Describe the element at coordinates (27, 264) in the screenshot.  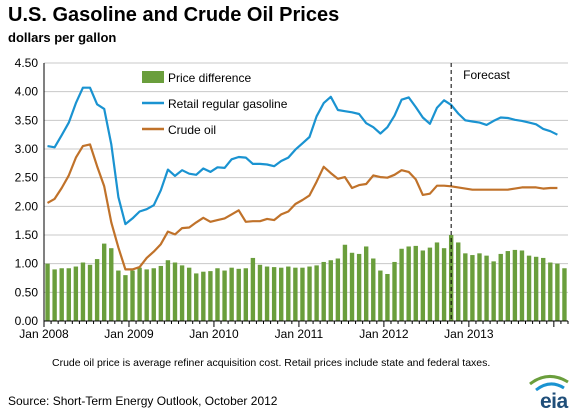
I see `y-tick-label: 1.00` at that location.